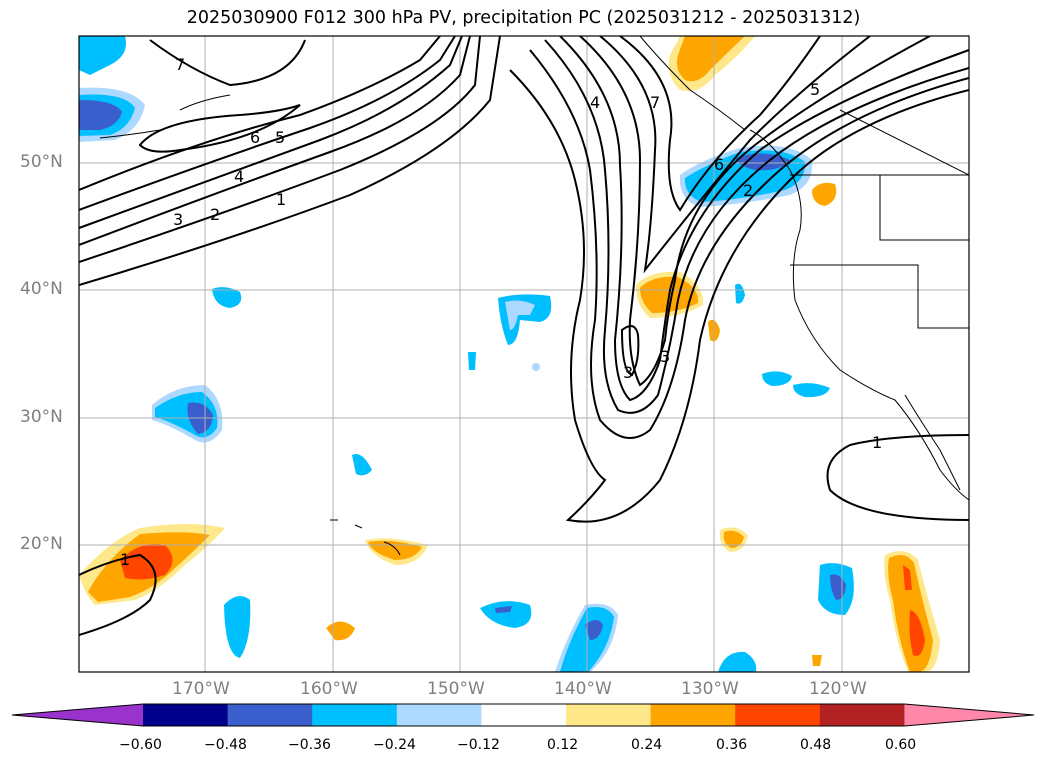 This screenshot has width=1047, height=765. I want to click on colorbar, so click(523, 715).